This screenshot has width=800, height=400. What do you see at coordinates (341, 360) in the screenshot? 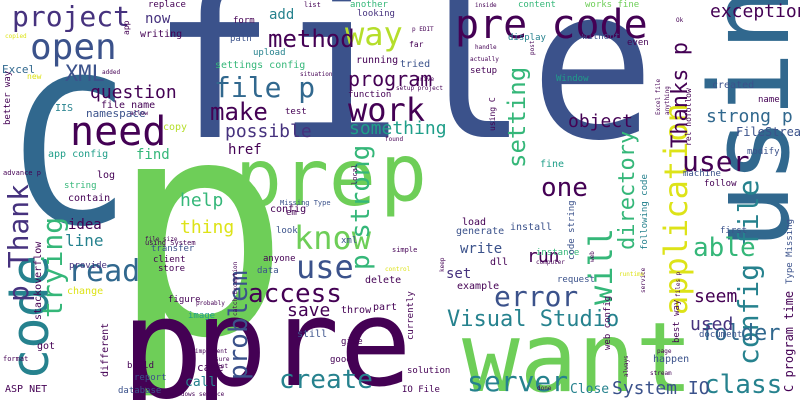
I see `word-good: good` at bounding box center [341, 360].